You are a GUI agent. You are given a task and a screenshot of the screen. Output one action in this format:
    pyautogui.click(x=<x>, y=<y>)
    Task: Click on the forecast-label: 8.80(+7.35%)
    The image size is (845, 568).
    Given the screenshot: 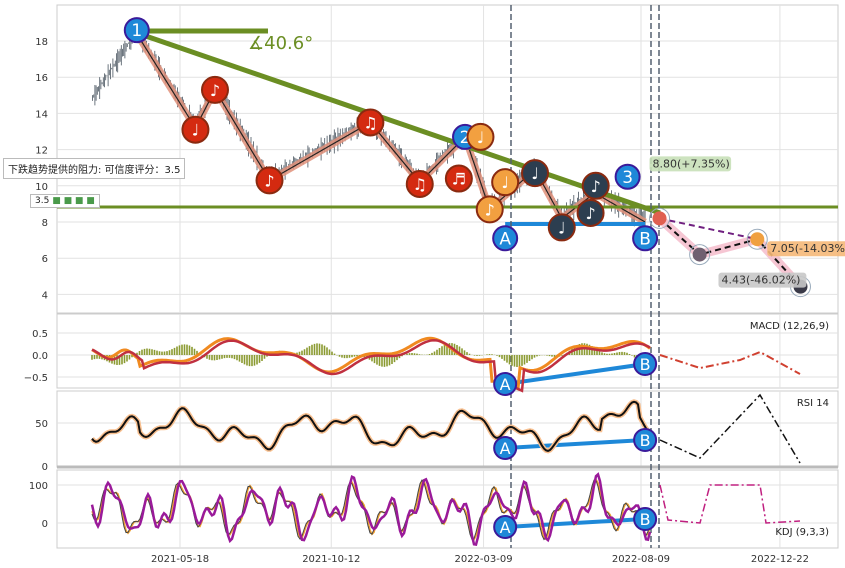 What is the action you would take?
    pyautogui.click(x=691, y=163)
    